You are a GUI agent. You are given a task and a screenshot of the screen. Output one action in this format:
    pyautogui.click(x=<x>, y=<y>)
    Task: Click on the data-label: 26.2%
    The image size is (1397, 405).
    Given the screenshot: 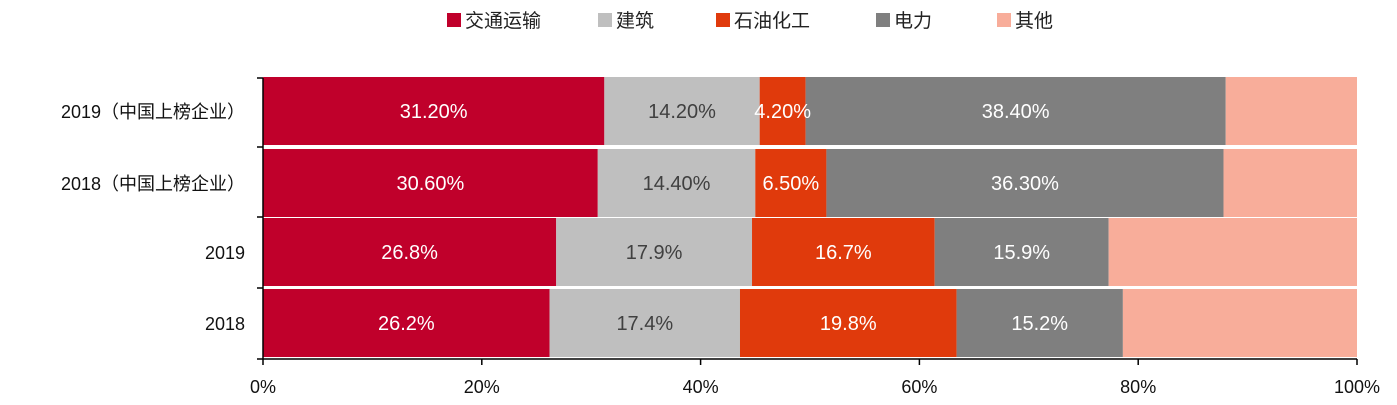 What is the action you would take?
    pyautogui.click(x=406, y=324)
    